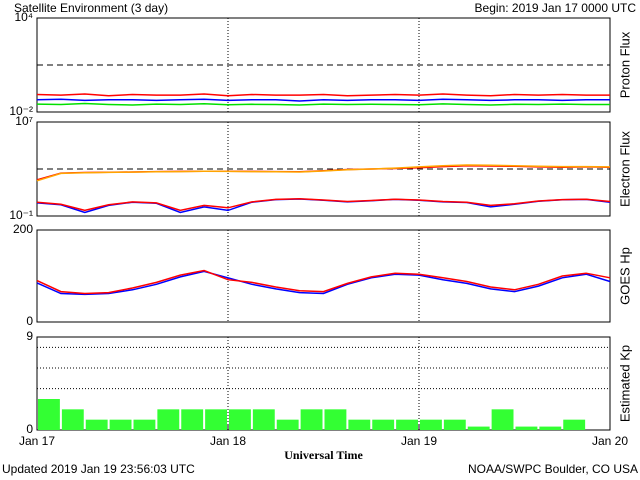 The width and height of the screenshot is (640, 480). What do you see at coordinates (228, 441) in the screenshot?
I see `x-tick-label: Jan 18` at bounding box center [228, 441].